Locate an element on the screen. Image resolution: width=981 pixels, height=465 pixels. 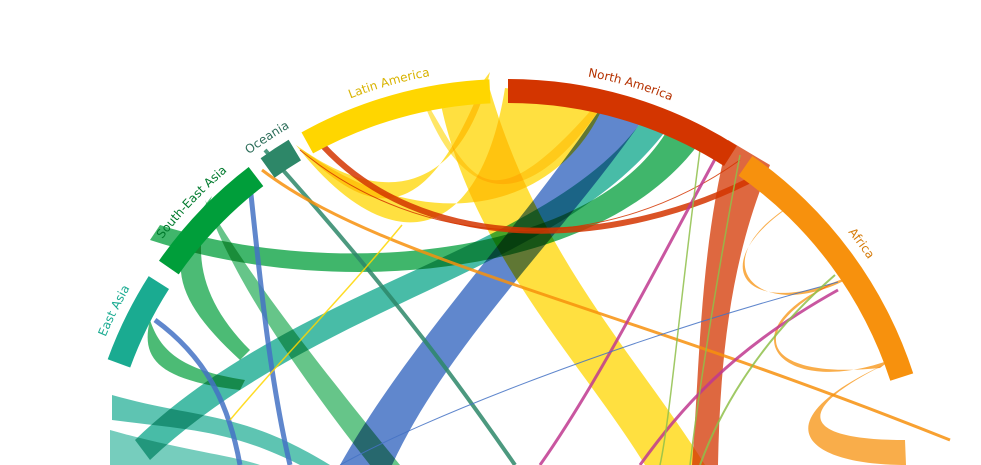
arc-latin-america is located at coordinates (396, 116).